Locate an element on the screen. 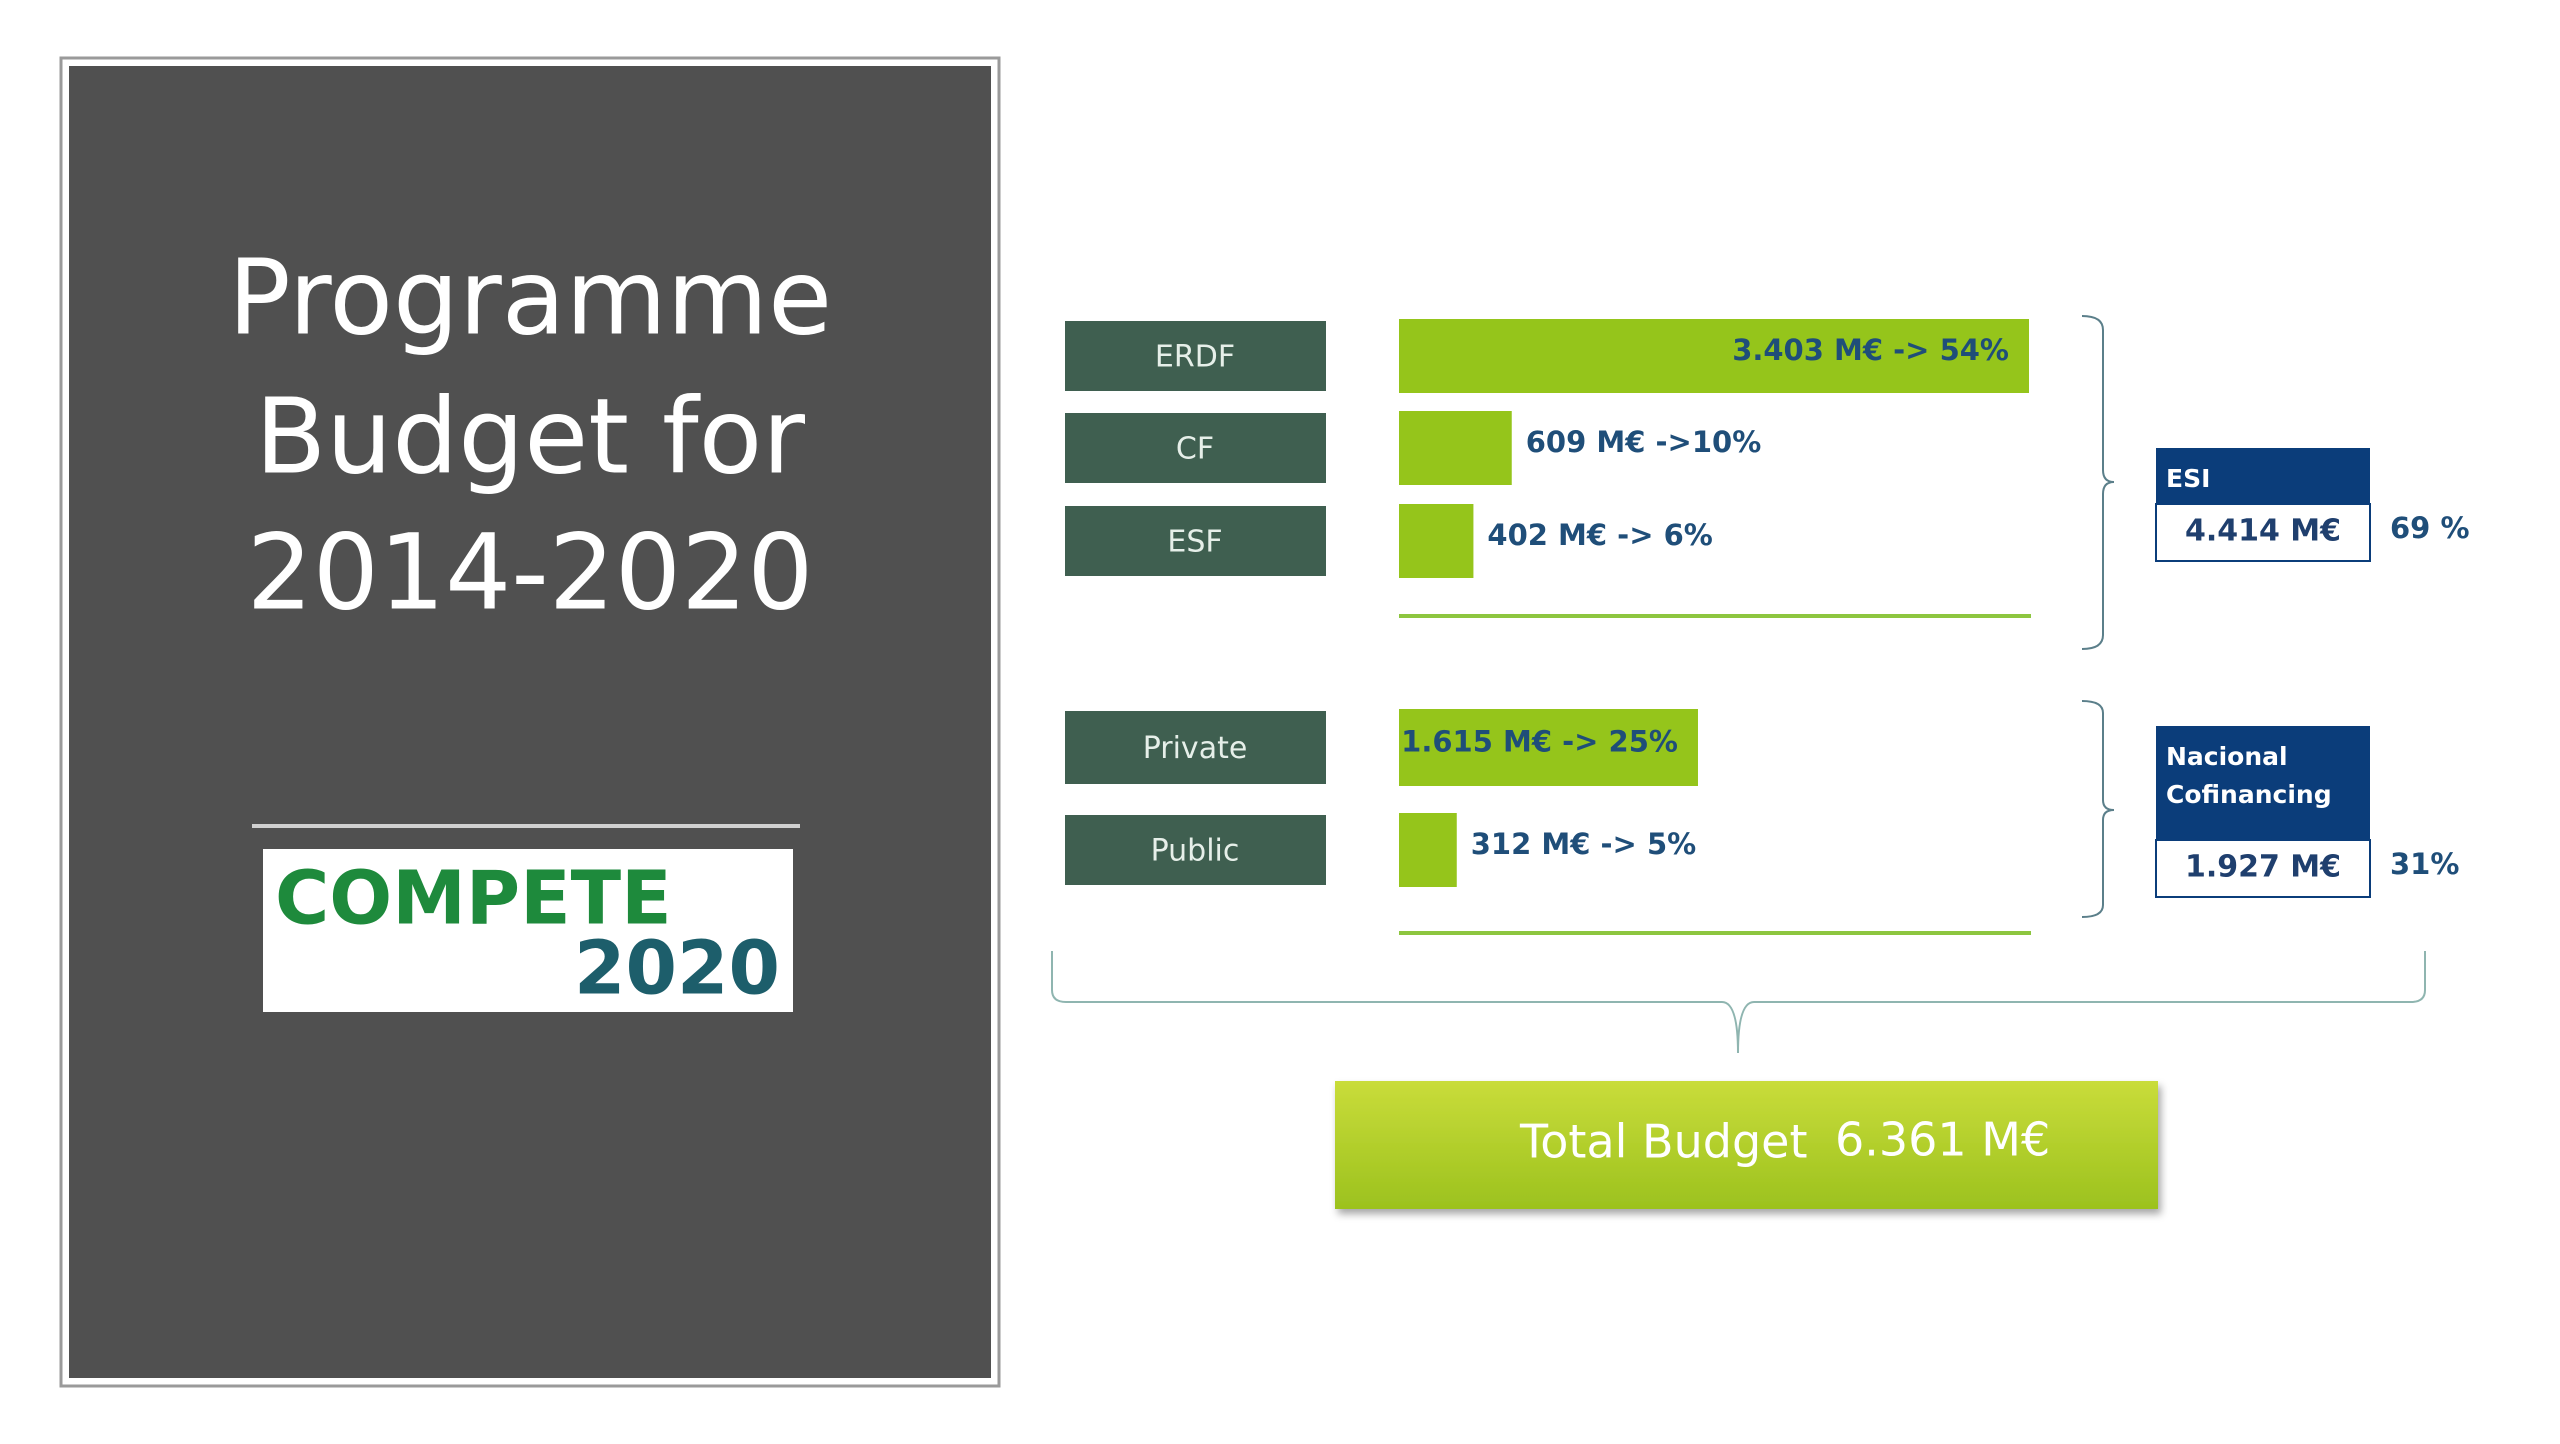 The height and width of the screenshot is (1444, 2560). row-label: CF is located at coordinates (1195, 449).